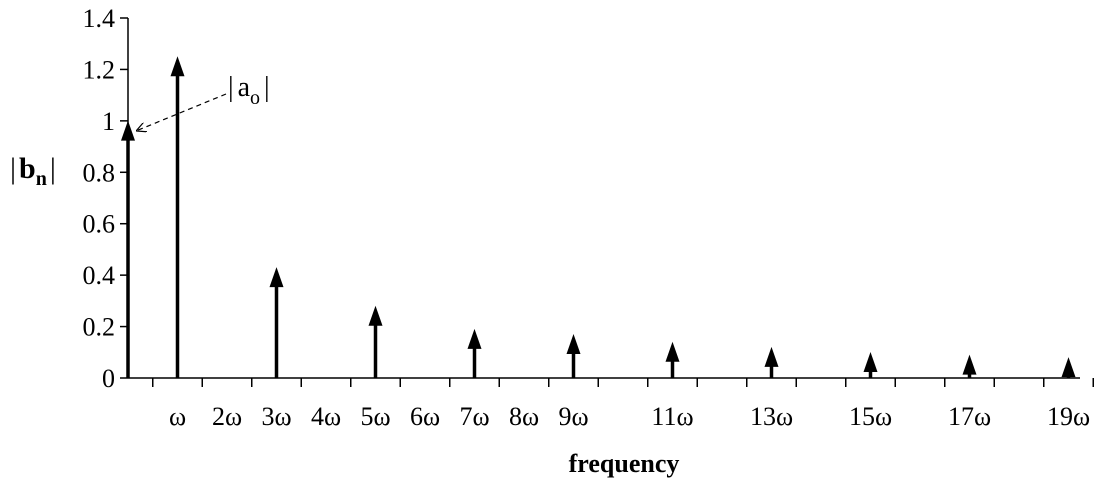 Image resolution: width=1104 pixels, height=490 pixels. I want to click on x-tick-label: ω, so click(177, 416).